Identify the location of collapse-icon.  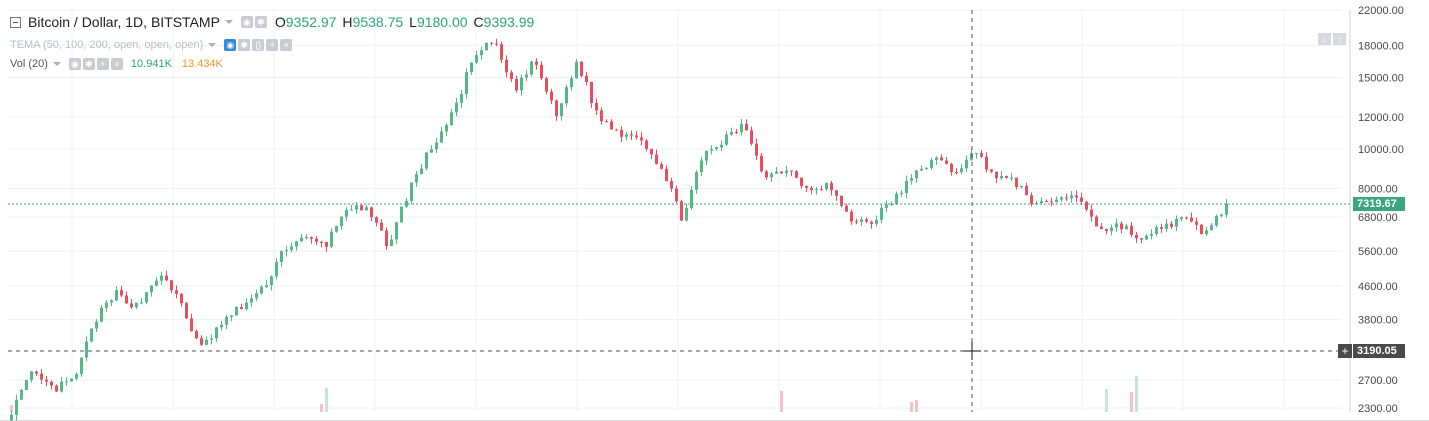
(15, 22).